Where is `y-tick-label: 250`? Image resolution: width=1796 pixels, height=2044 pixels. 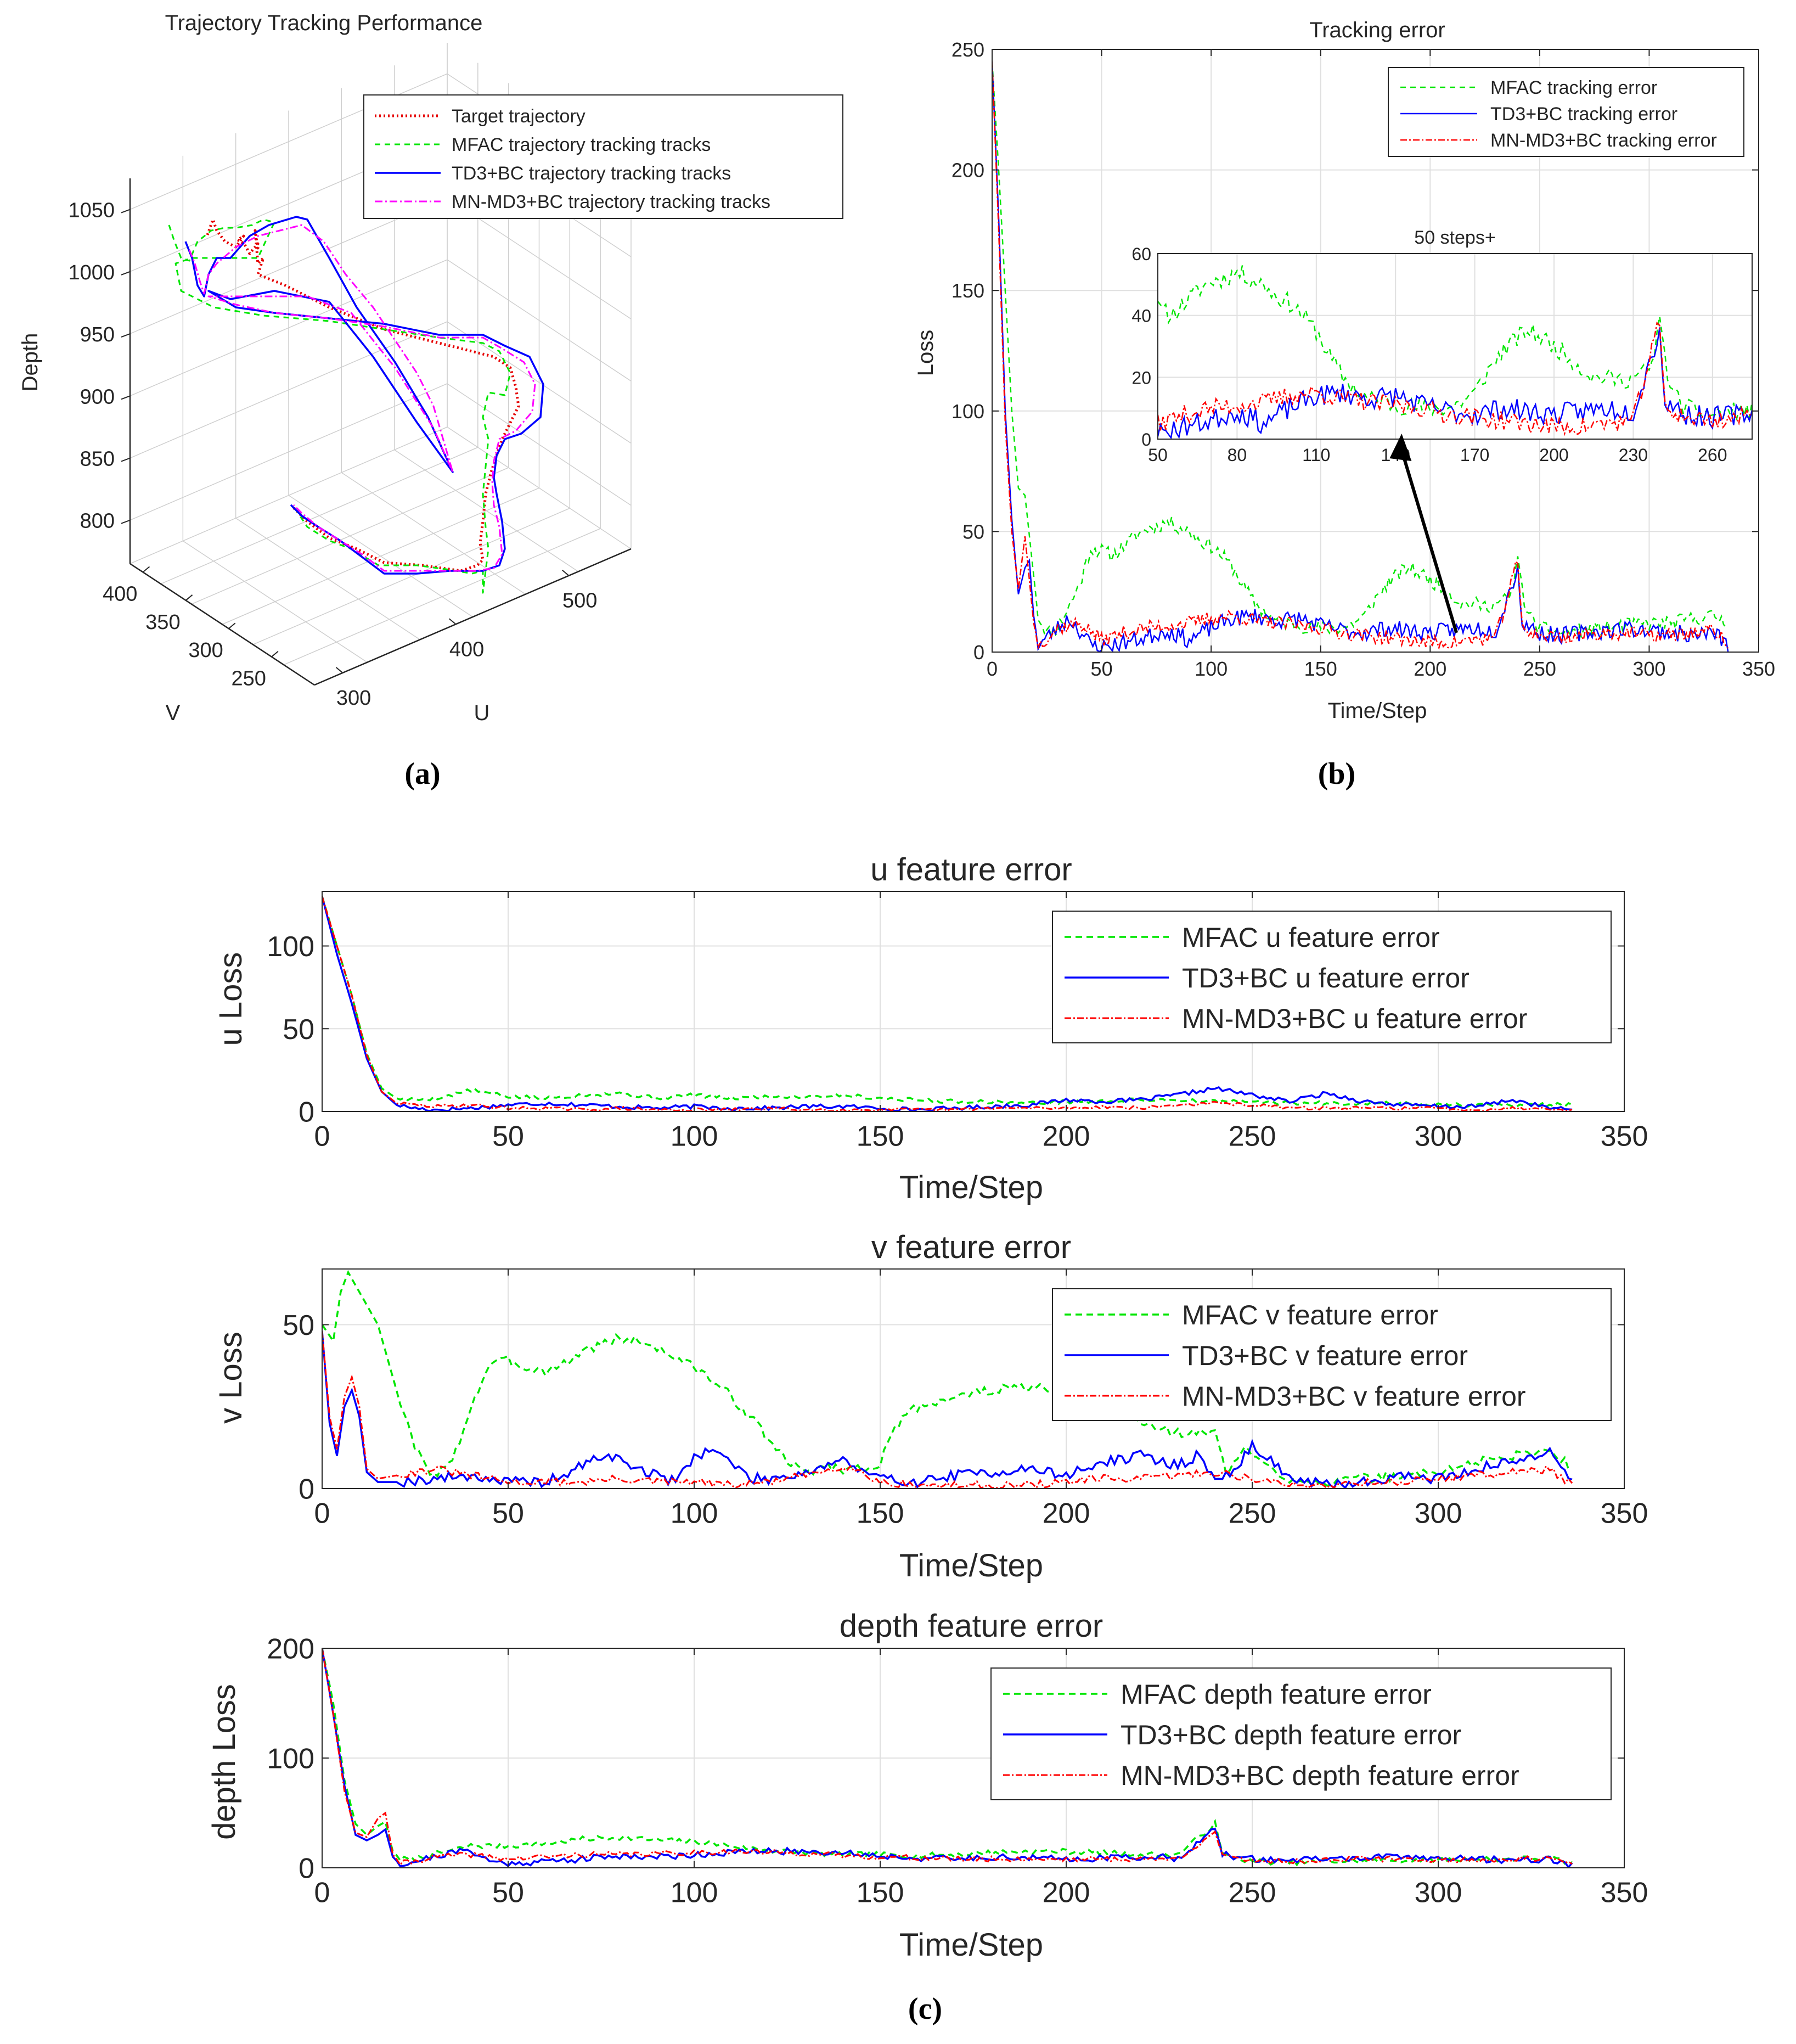 y-tick-label: 250 is located at coordinates (968, 49).